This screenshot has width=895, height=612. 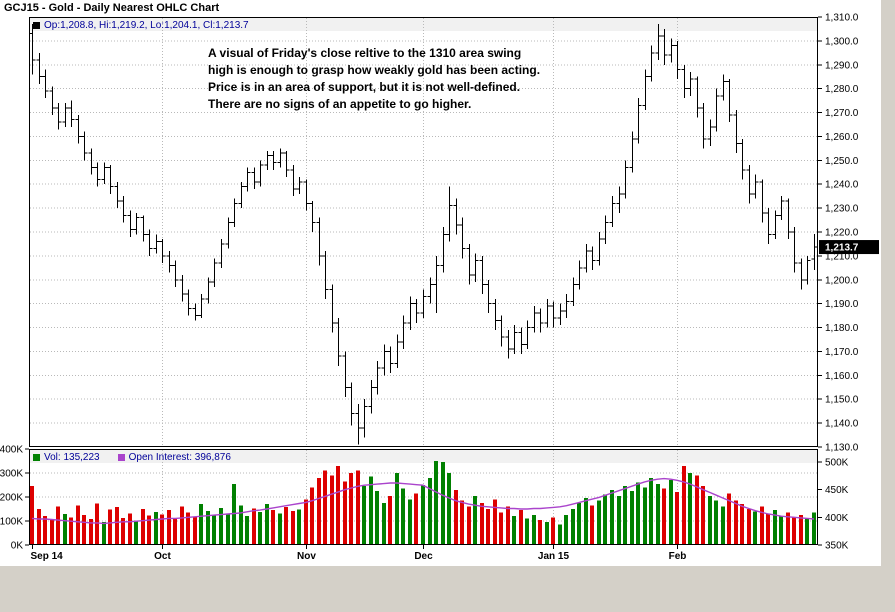 What do you see at coordinates (842, 256) in the screenshot?
I see `price-tick-label: 1,210.0` at bounding box center [842, 256].